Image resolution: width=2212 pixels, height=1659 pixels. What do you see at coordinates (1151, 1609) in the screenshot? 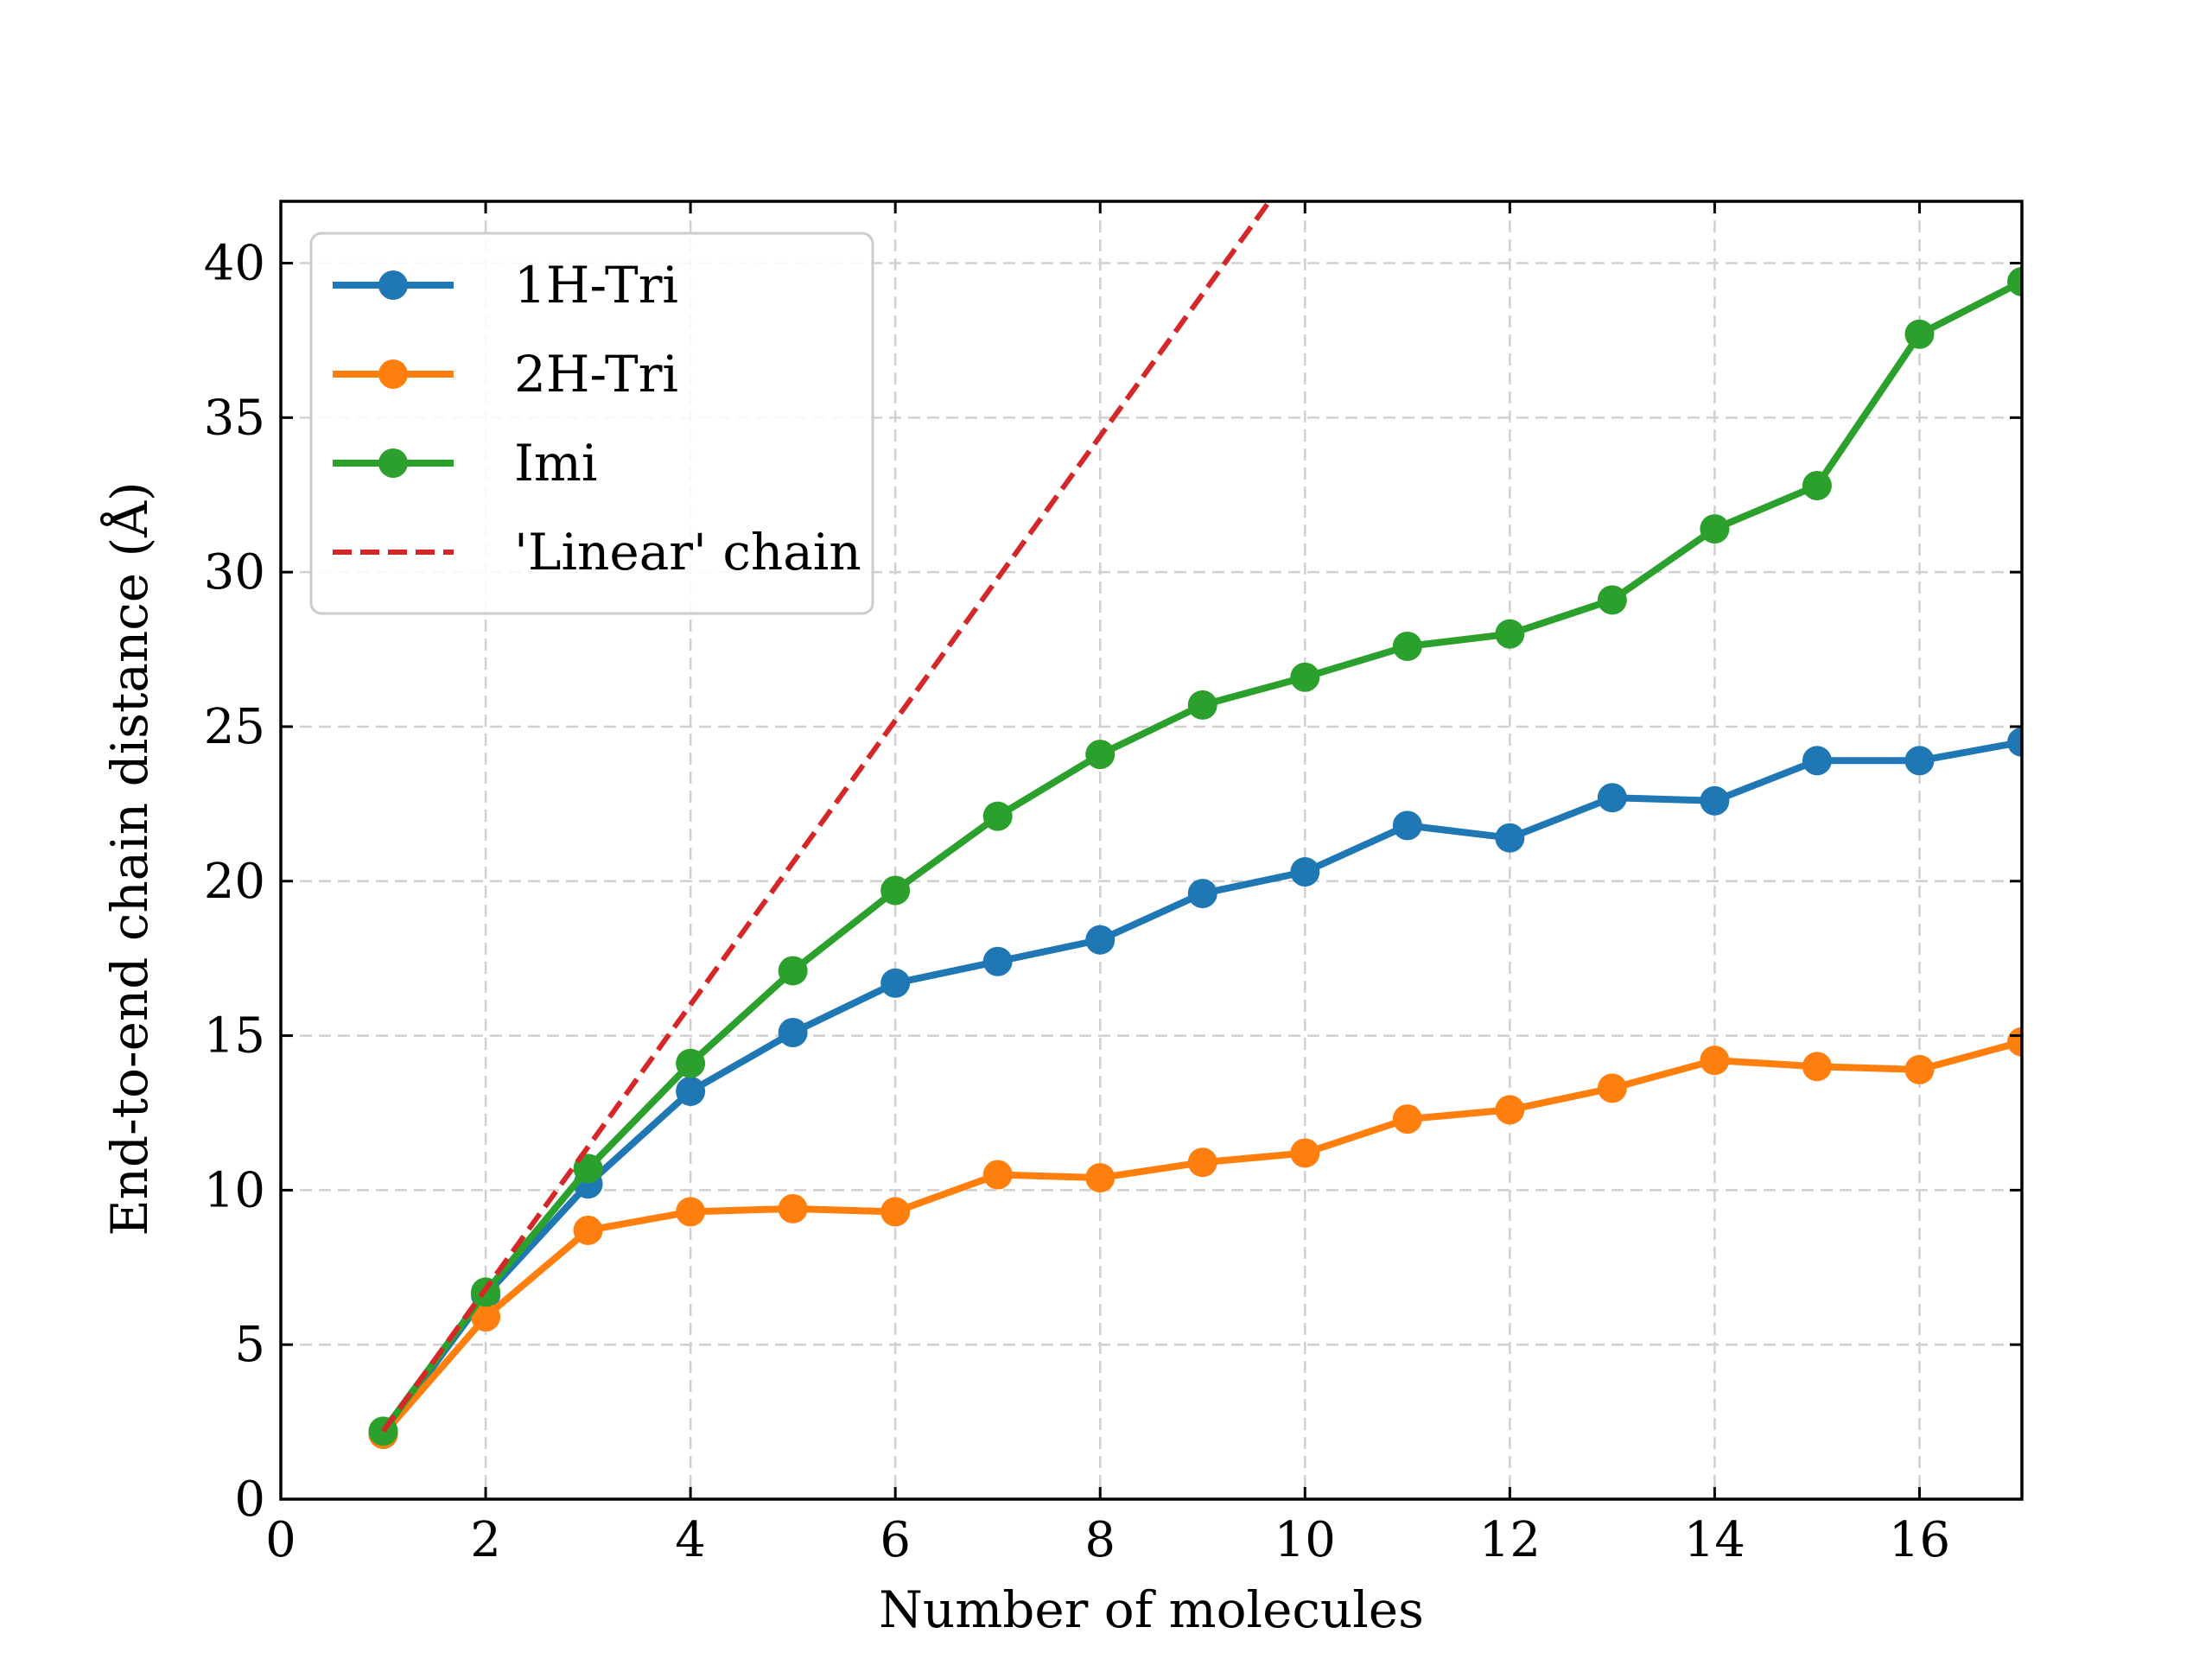
I see `x-axis-label: Number of molecules` at bounding box center [1151, 1609].